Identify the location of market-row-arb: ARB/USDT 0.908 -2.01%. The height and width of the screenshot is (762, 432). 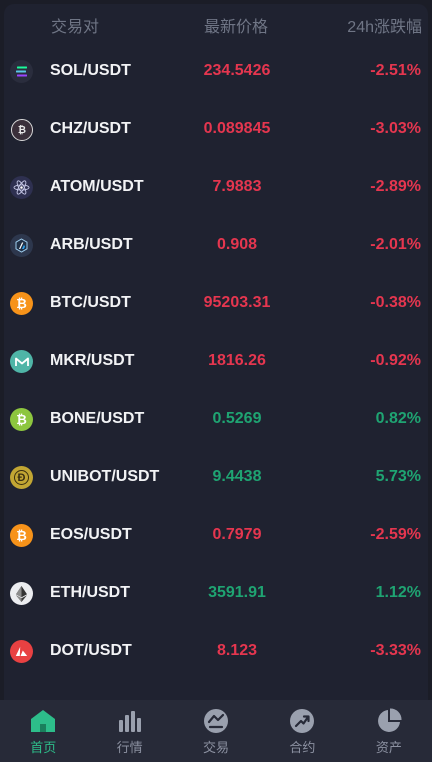
(216, 246).